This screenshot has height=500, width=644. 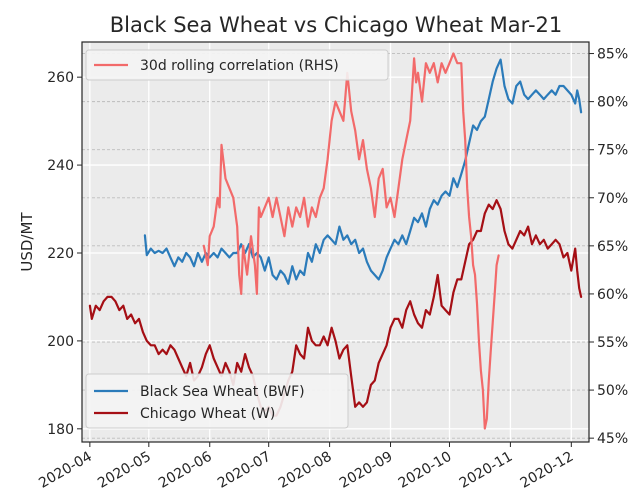 What do you see at coordinates (612, 343) in the screenshot?
I see `right-tick-label: 55%` at bounding box center [612, 343].